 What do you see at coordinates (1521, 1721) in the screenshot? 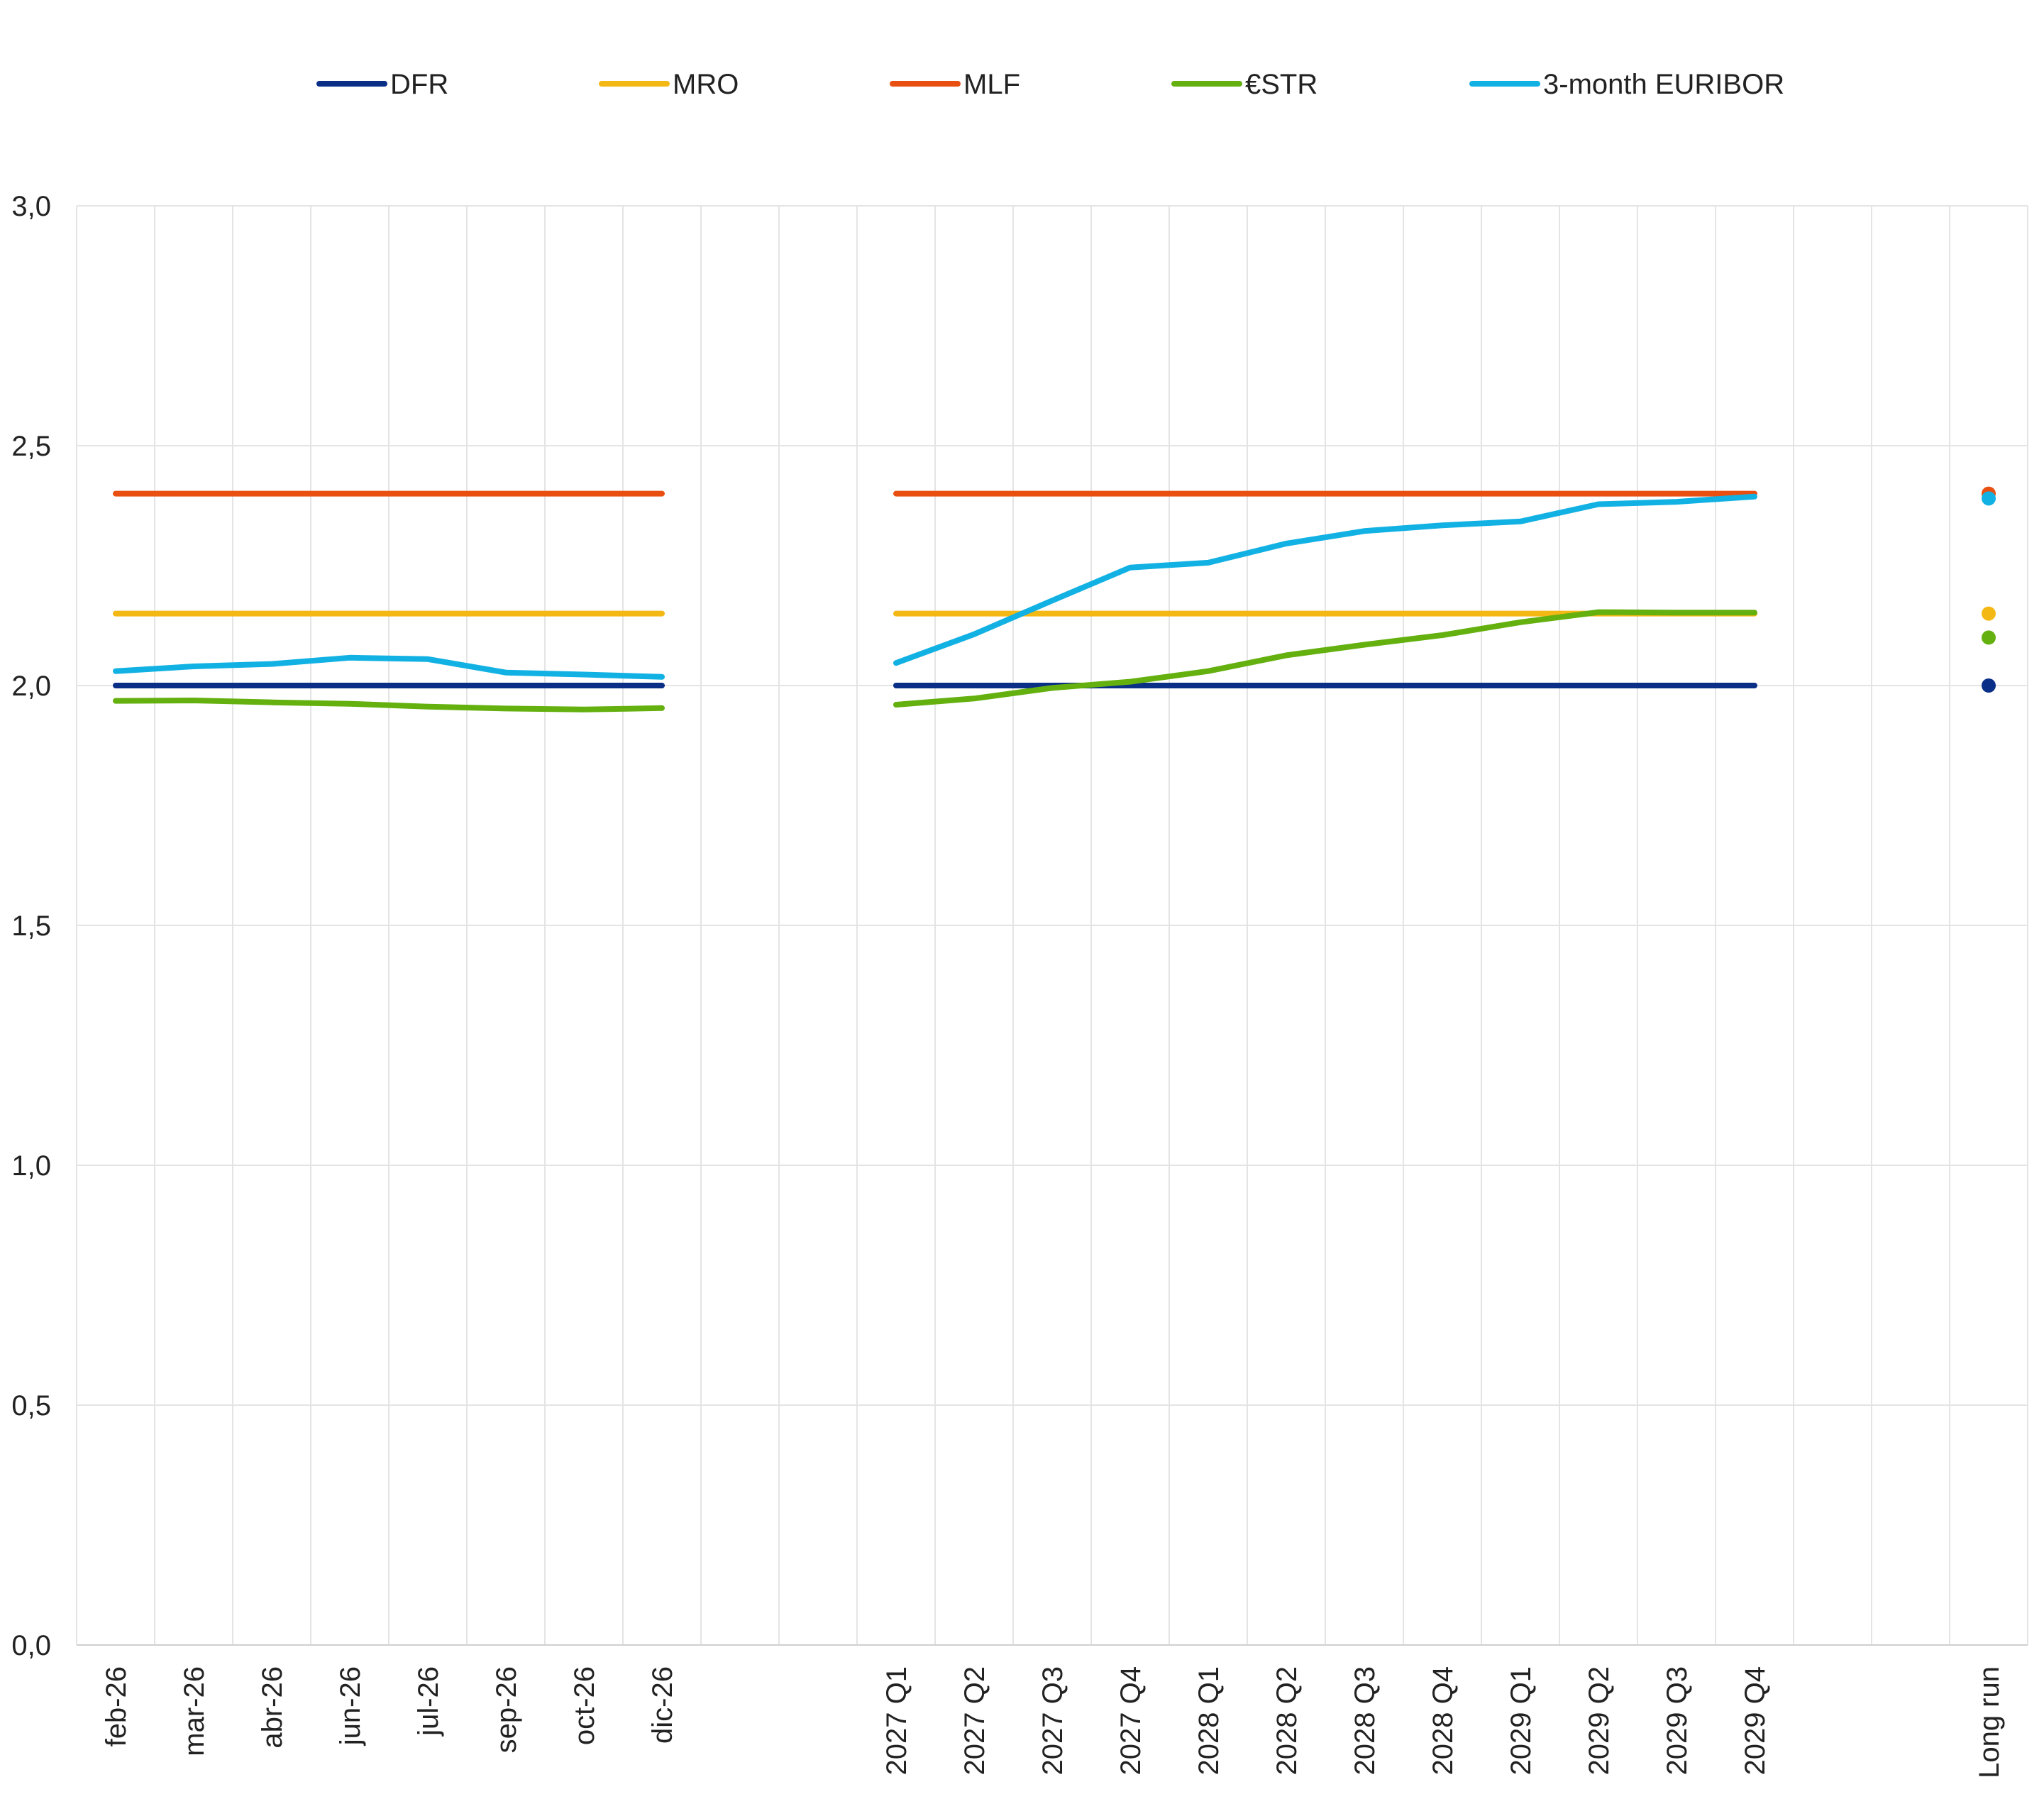
I see `x-tick-label: 2029 Q1` at bounding box center [1521, 1721].